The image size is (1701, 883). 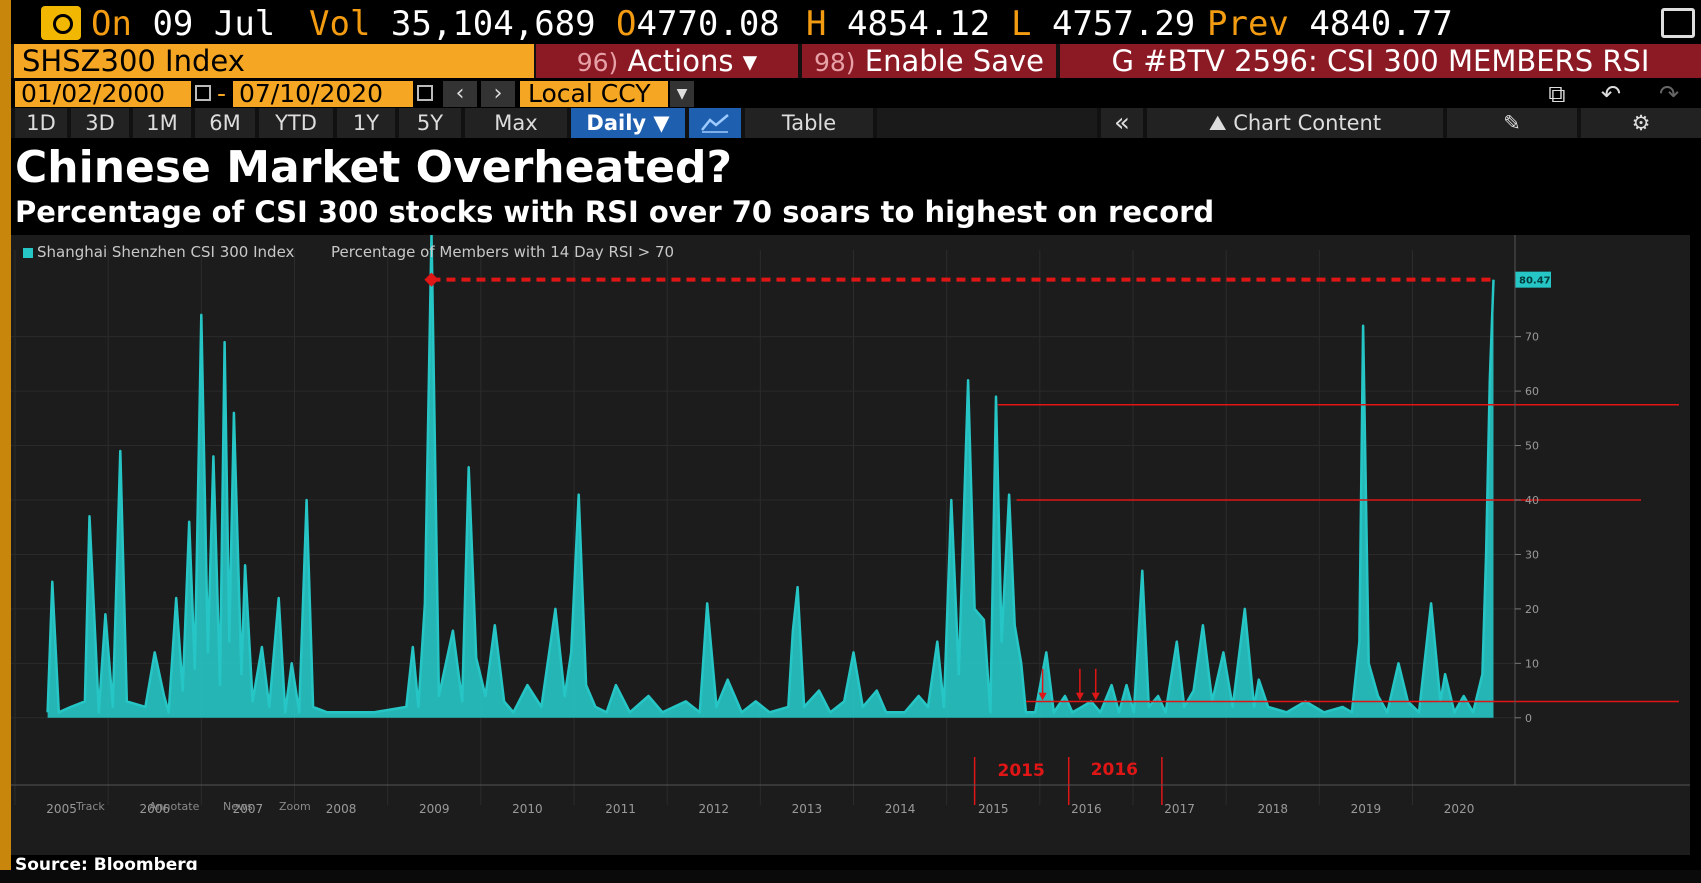 I want to click on quote-prev: Prev 4840.77, so click(x=1330, y=24).